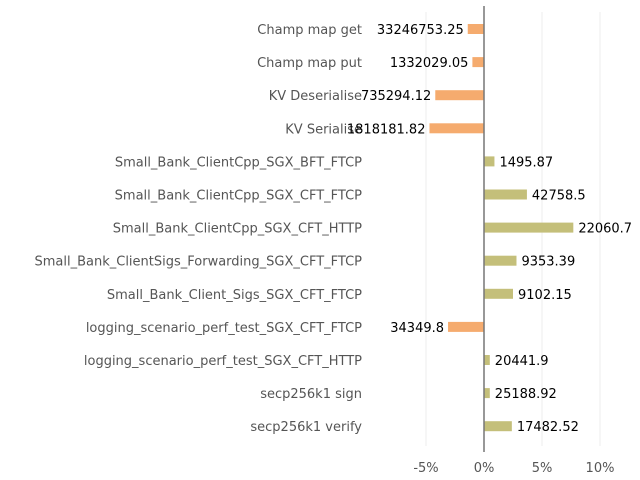 The width and height of the screenshot is (640, 480). Describe the element at coordinates (484, 468) in the screenshot. I see `x-tick-label: 0%` at that location.